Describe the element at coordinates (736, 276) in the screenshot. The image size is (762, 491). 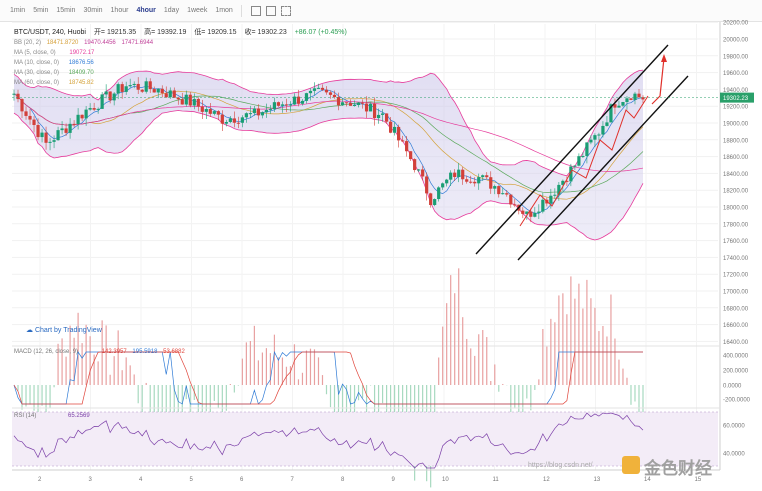
I see `price-tick-label: 17200.00` at that location.